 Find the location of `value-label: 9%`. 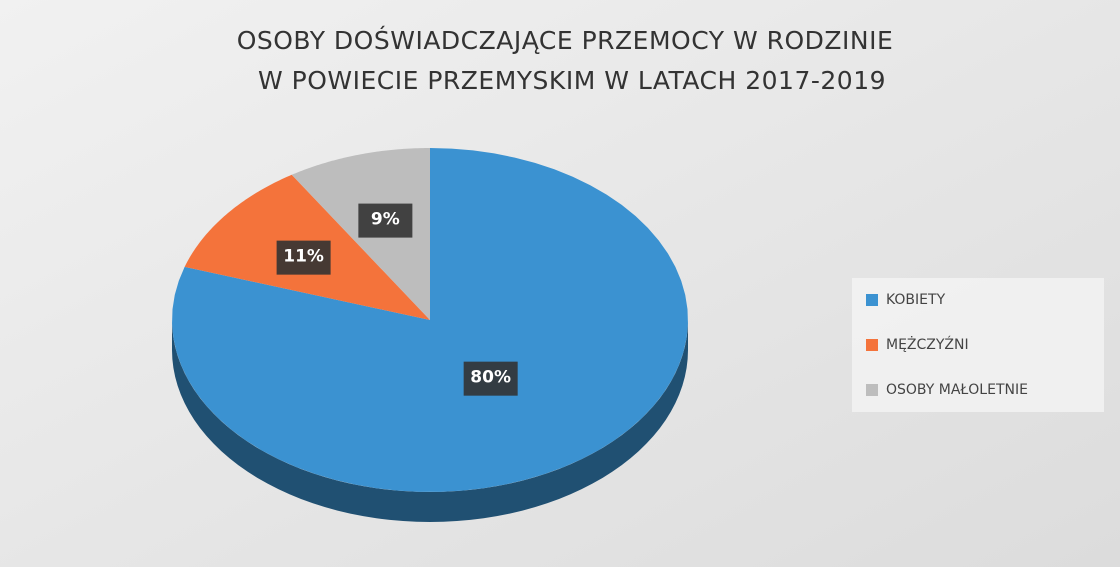

value-label: 9% is located at coordinates (385, 220).